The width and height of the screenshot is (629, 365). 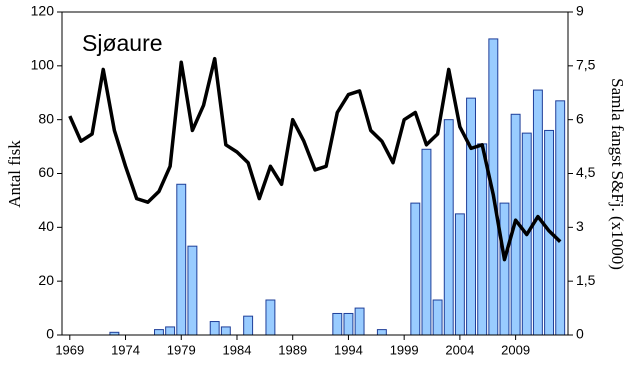 What do you see at coordinates (237, 349) in the screenshot?
I see `x-tick-label: 1984` at bounding box center [237, 349].